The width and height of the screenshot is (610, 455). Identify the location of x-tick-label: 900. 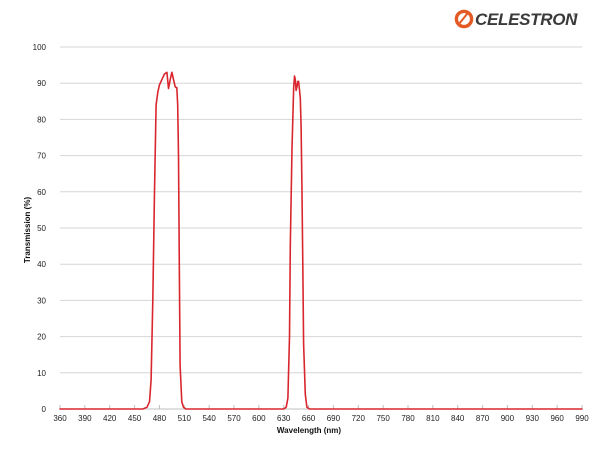
(508, 418).